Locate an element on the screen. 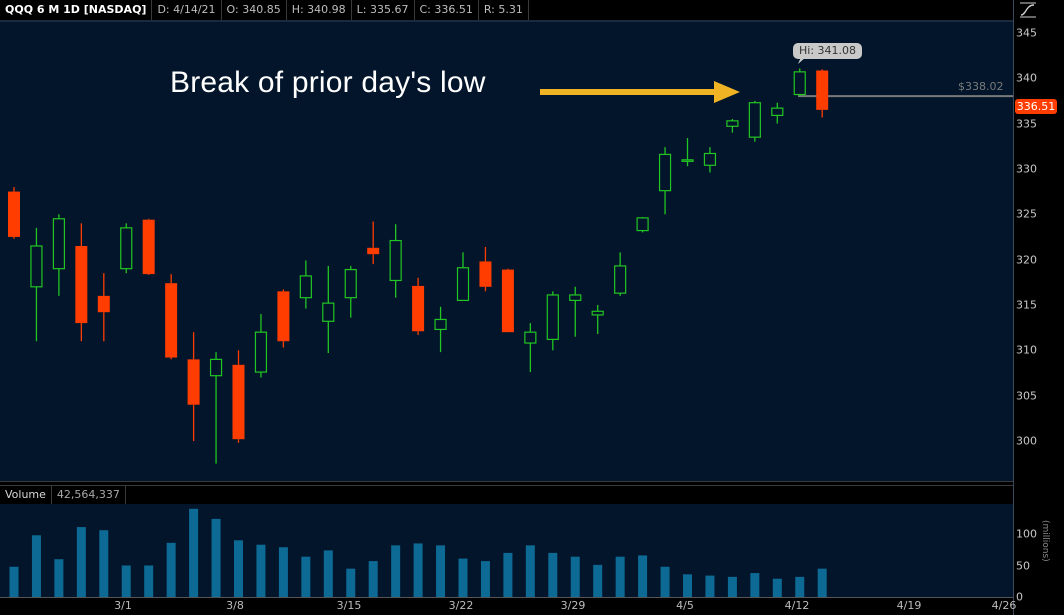 The height and width of the screenshot is (615, 1064). open-value: O: 340.85 is located at coordinates (254, 10).